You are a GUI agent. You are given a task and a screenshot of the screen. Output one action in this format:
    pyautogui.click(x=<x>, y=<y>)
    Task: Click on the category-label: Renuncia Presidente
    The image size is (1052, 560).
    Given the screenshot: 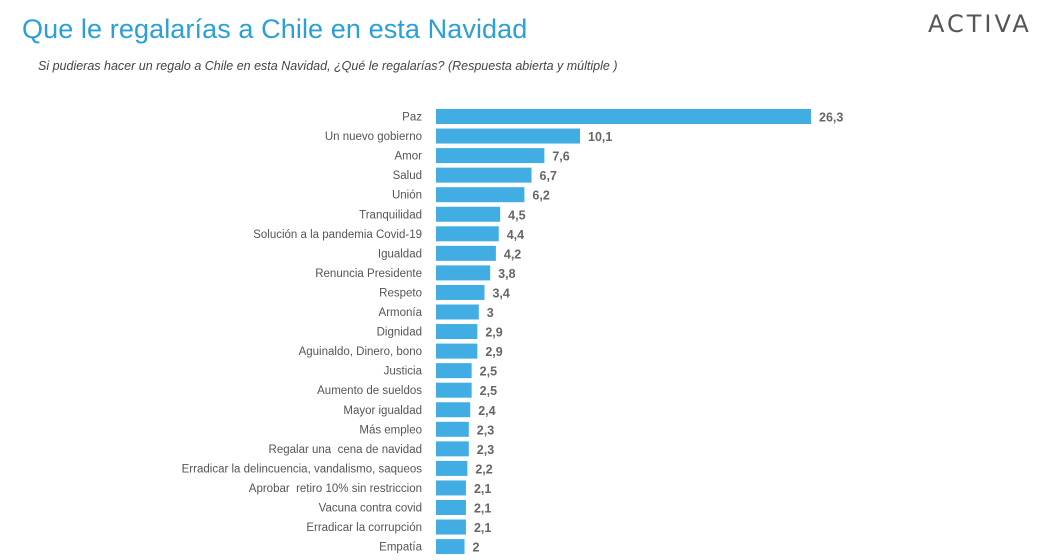 What is the action you would take?
    pyautogui.click(x=368, y=274)
    